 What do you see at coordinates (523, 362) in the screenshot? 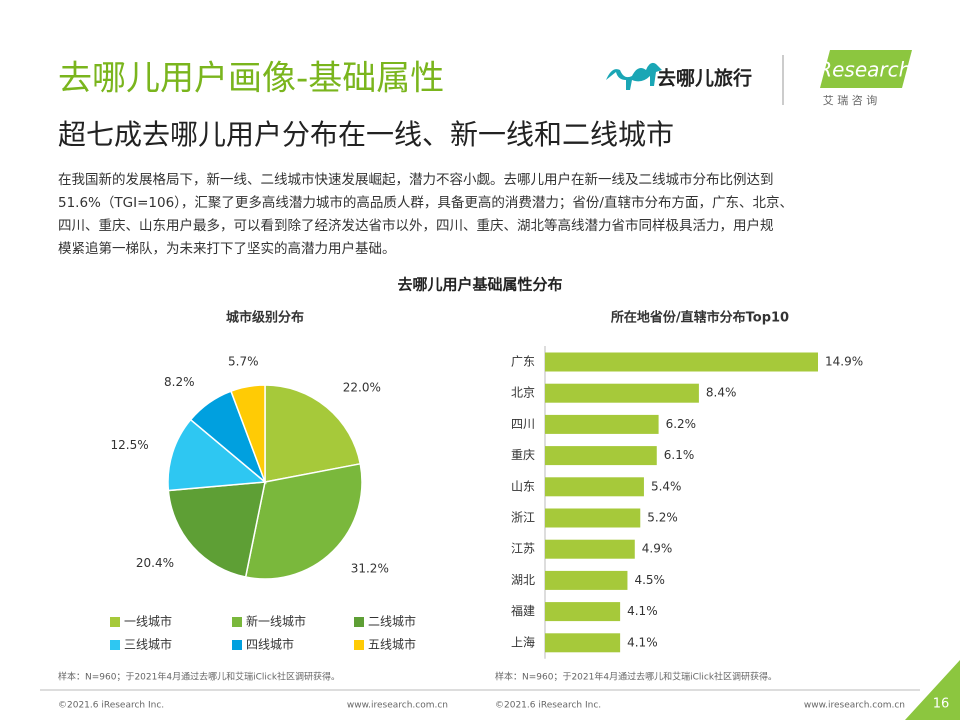
I see `category-label: 广东` at bounding box center [523, 362].